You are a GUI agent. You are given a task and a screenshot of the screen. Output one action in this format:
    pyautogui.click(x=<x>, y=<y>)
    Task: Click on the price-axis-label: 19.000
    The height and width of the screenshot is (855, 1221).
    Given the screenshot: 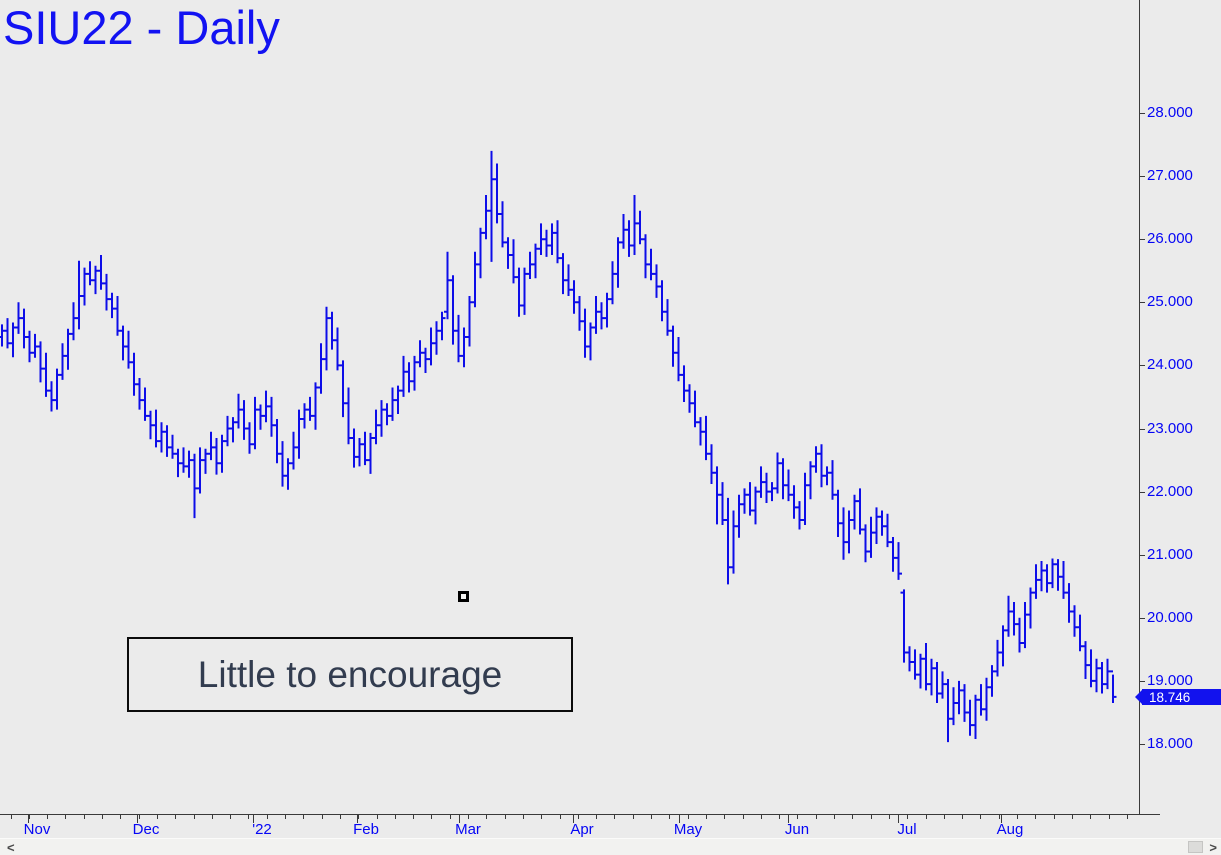 What is the action you would take?
    pyautogui.click(x=1170, y=680)
    